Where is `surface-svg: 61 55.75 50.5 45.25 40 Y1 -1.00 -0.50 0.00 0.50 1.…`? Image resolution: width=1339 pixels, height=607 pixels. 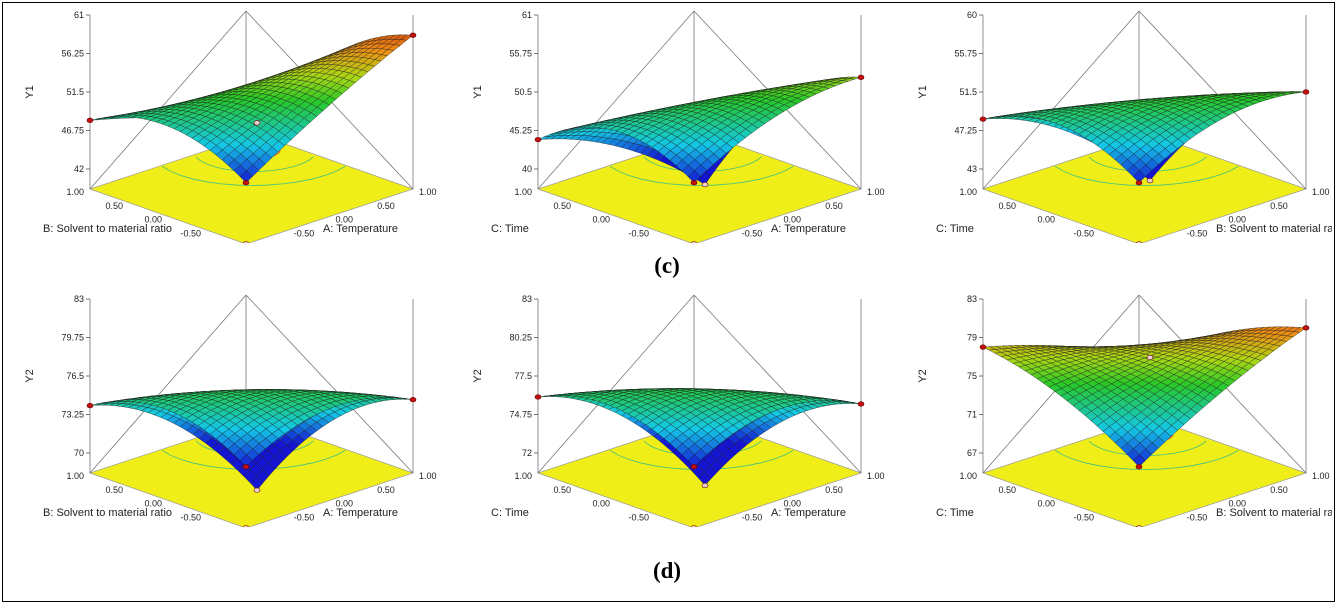
surface-svg: 61 55.75 50.5 45.25 40 Y1 -1.00 -0.50 0.00 0.50 1.… is located at coordinates (678, 126).